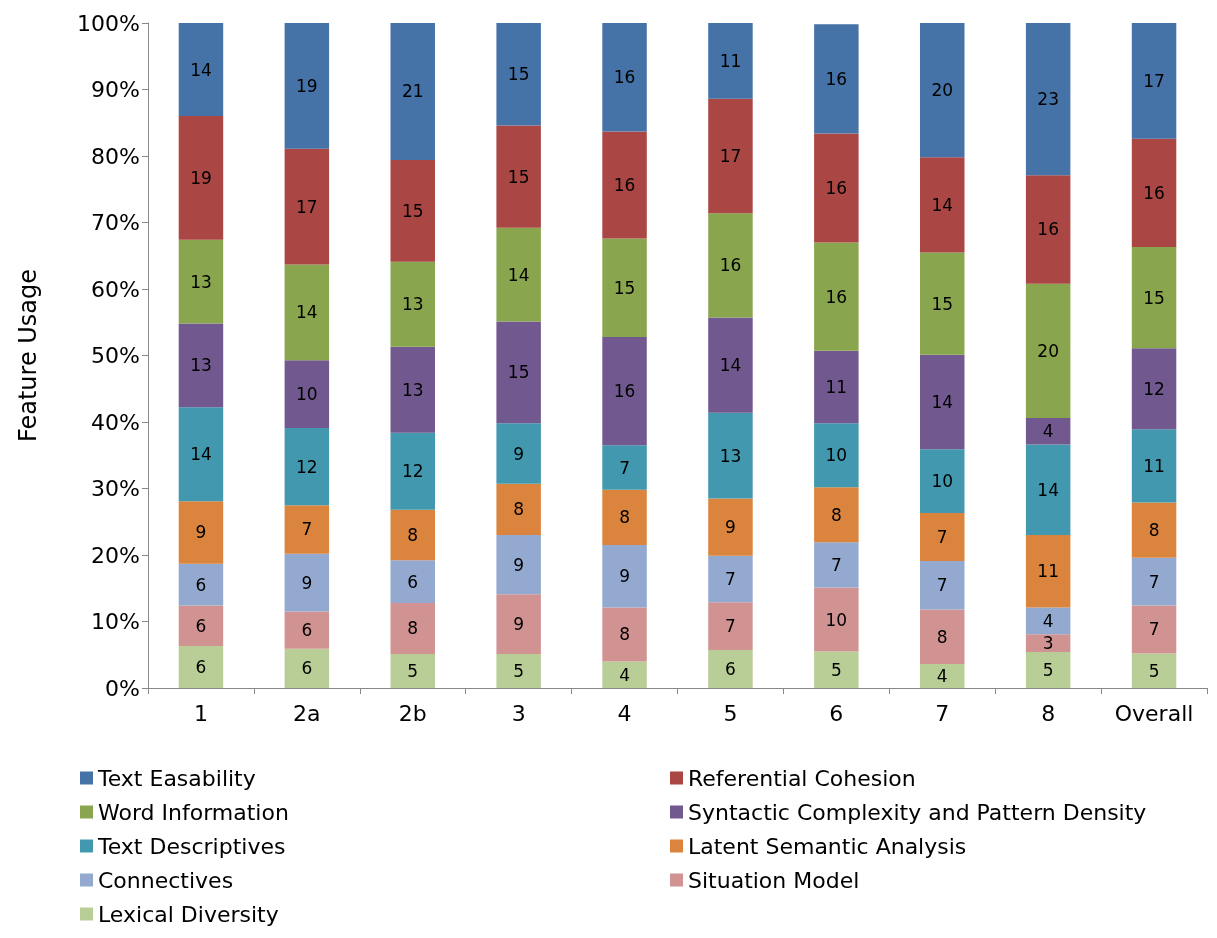  Describe the element at coordinates (200, 713) in the screenshot. I see `x-tick-label: 1` at that location.